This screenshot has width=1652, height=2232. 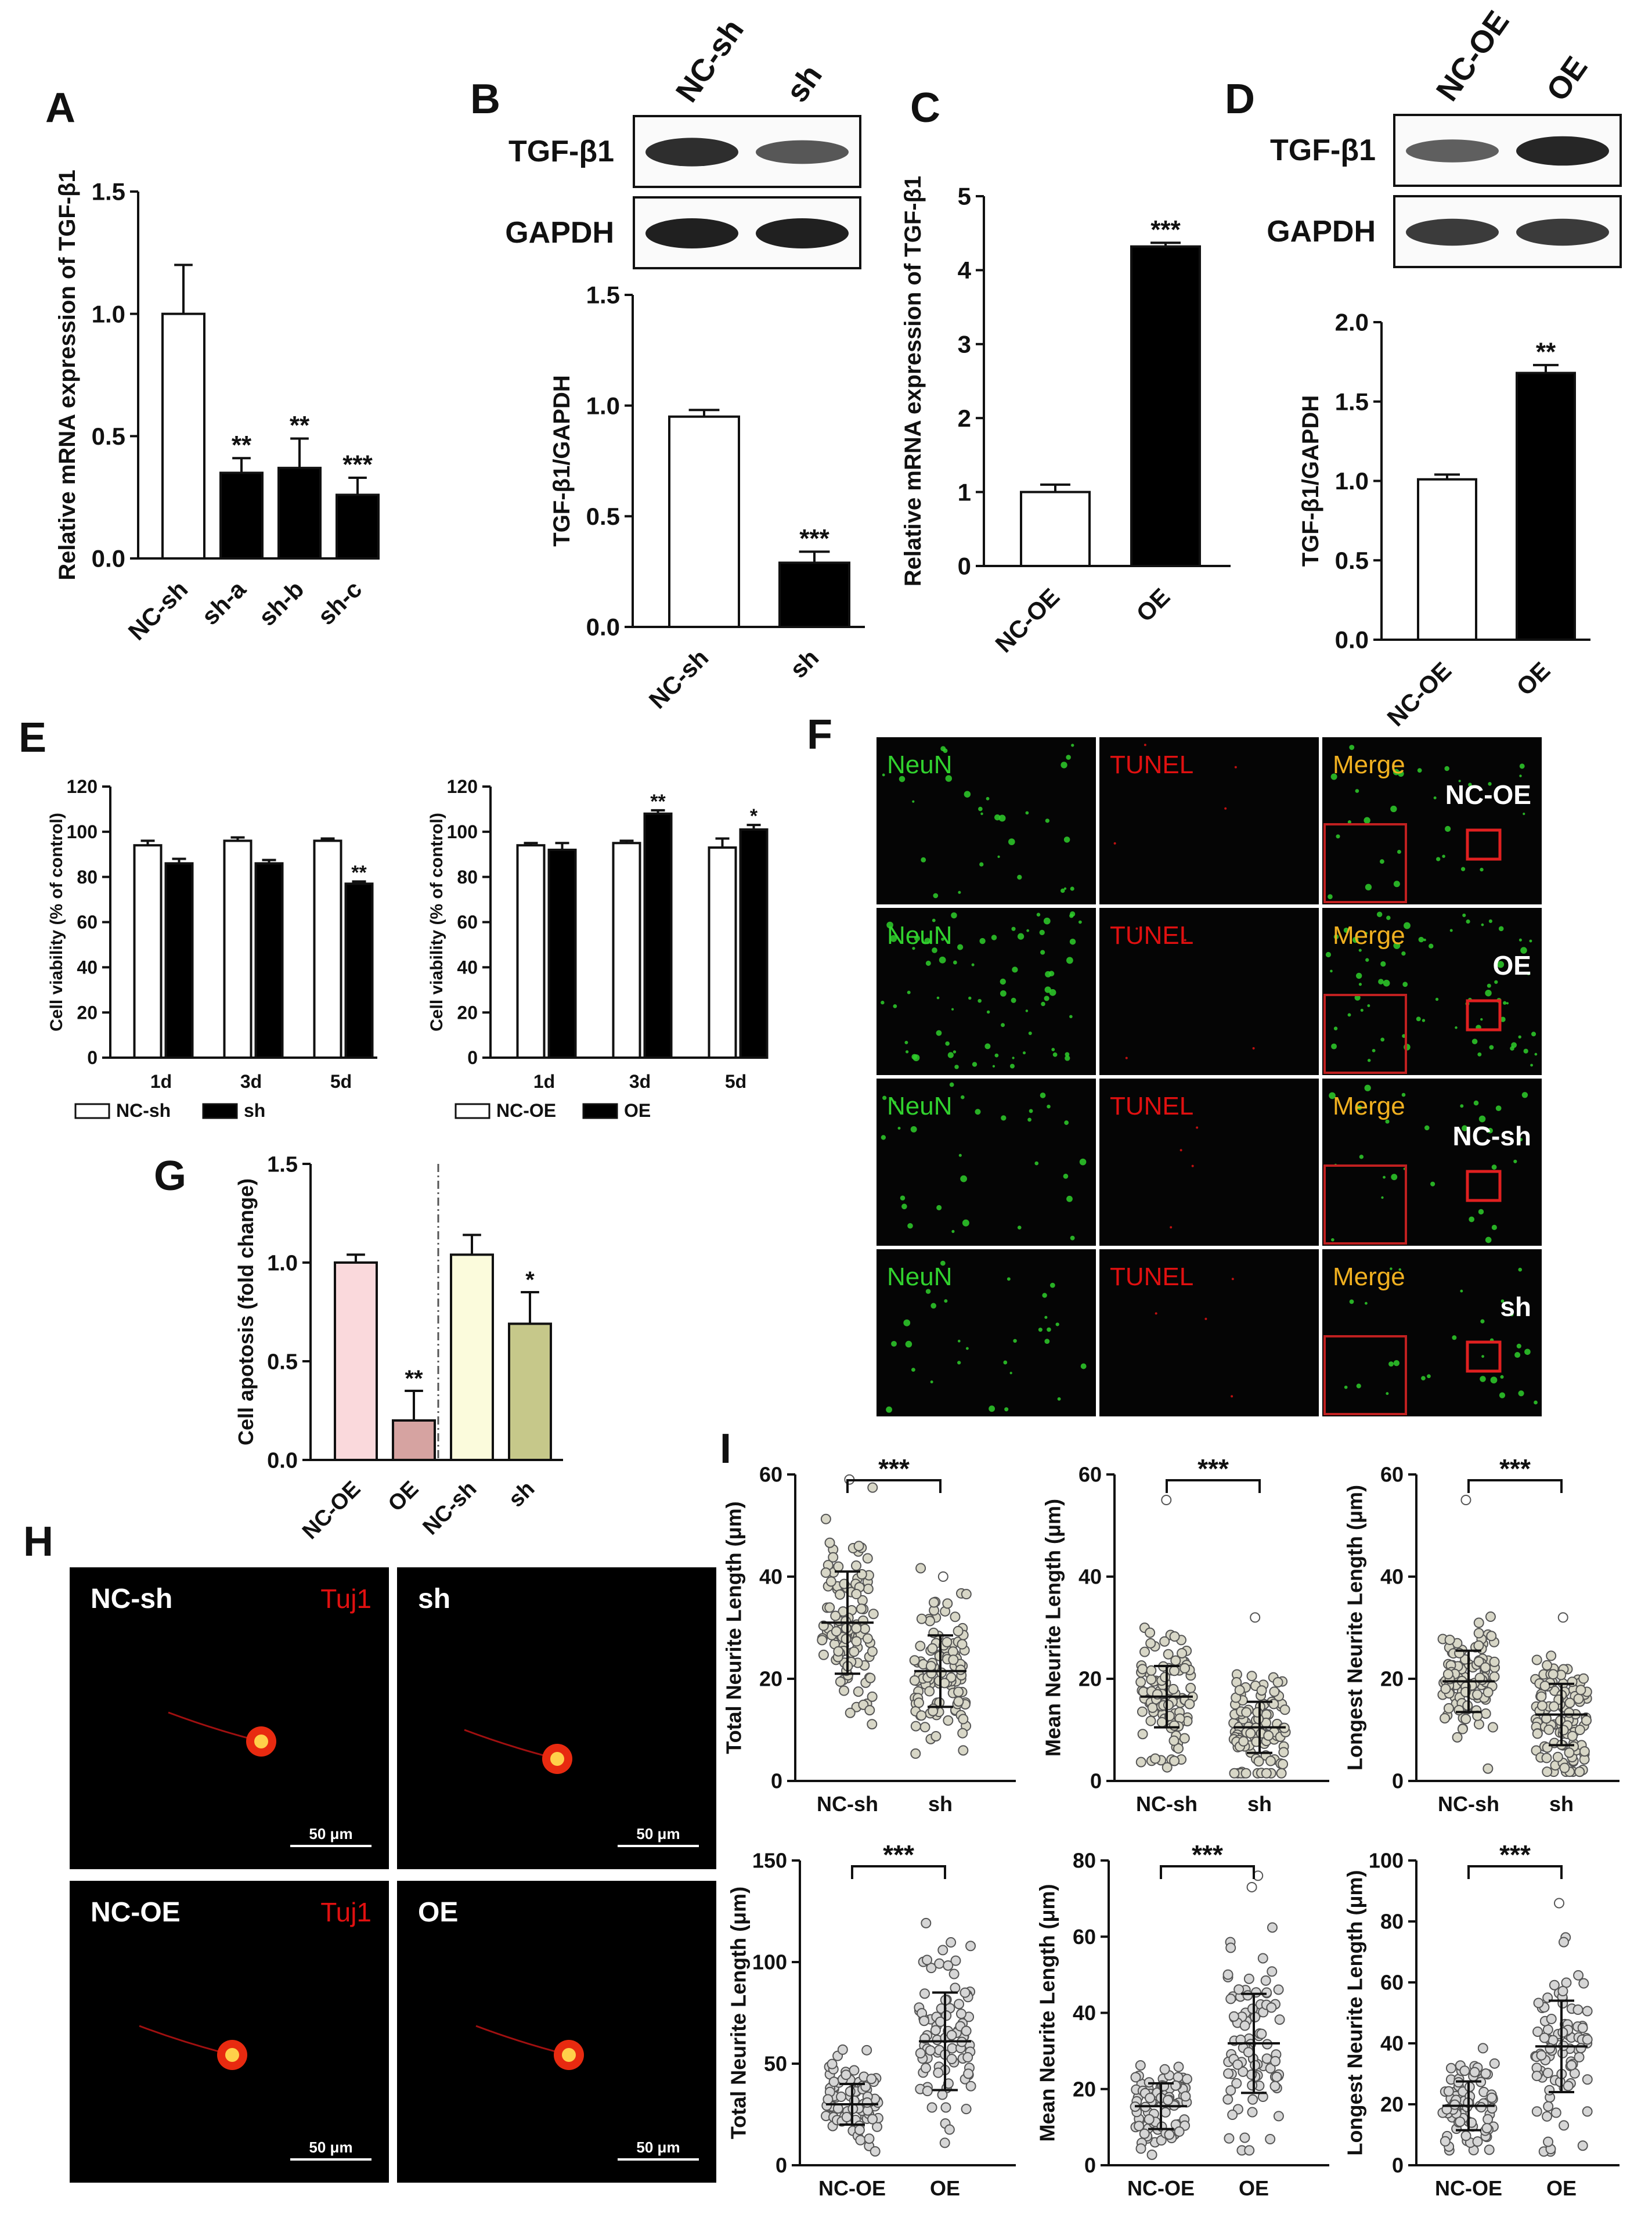 What do you see at coordinates (242, 445) in the screenshot?
I see `significance-label: **` at bounding box center [242, 445].